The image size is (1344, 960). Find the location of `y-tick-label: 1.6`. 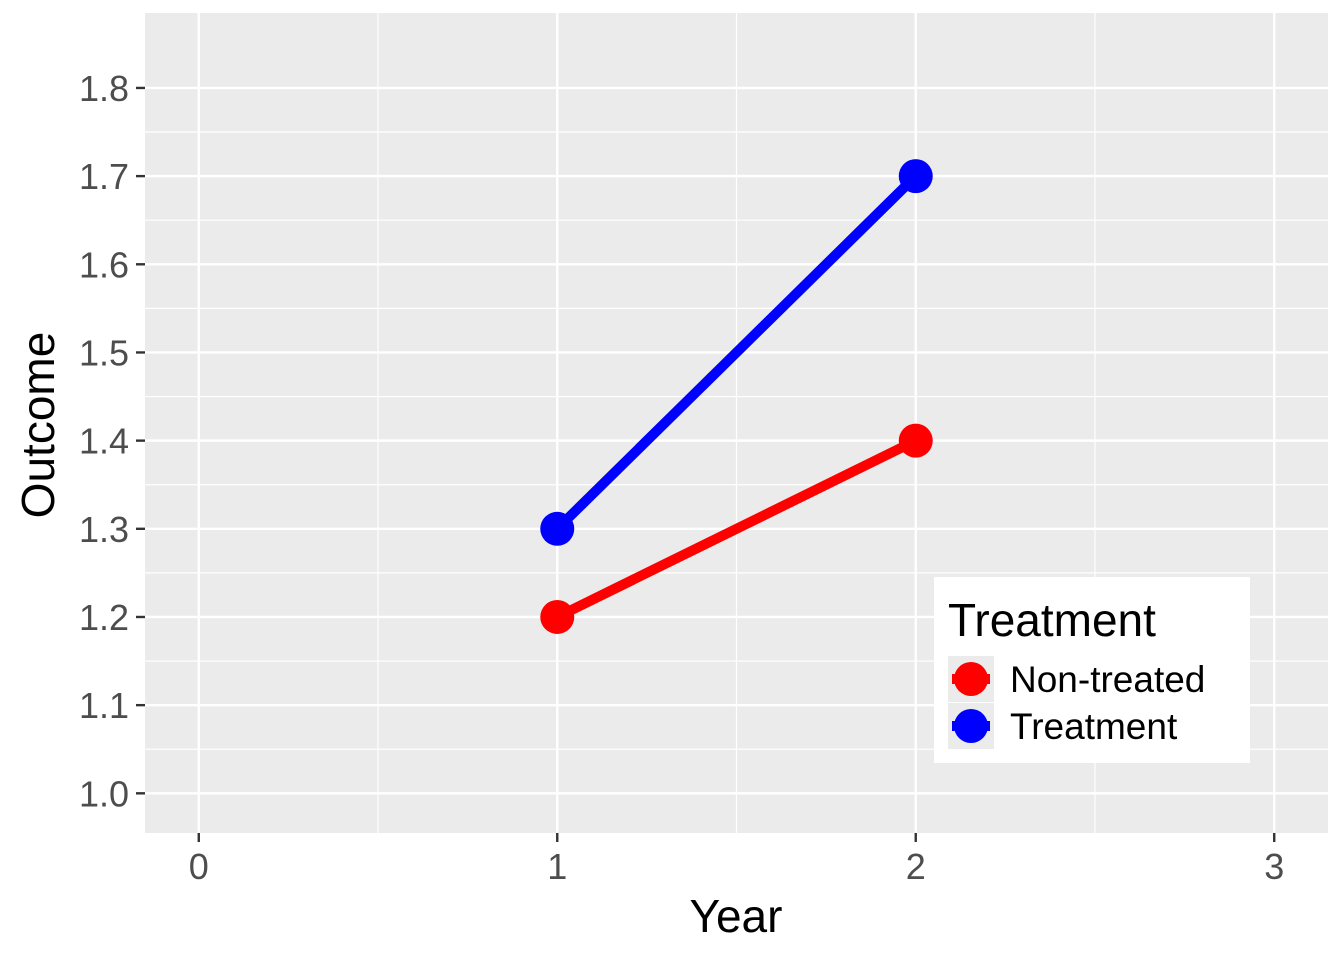

y-tick-label: 1.6 is located at coordinates (104, 264).